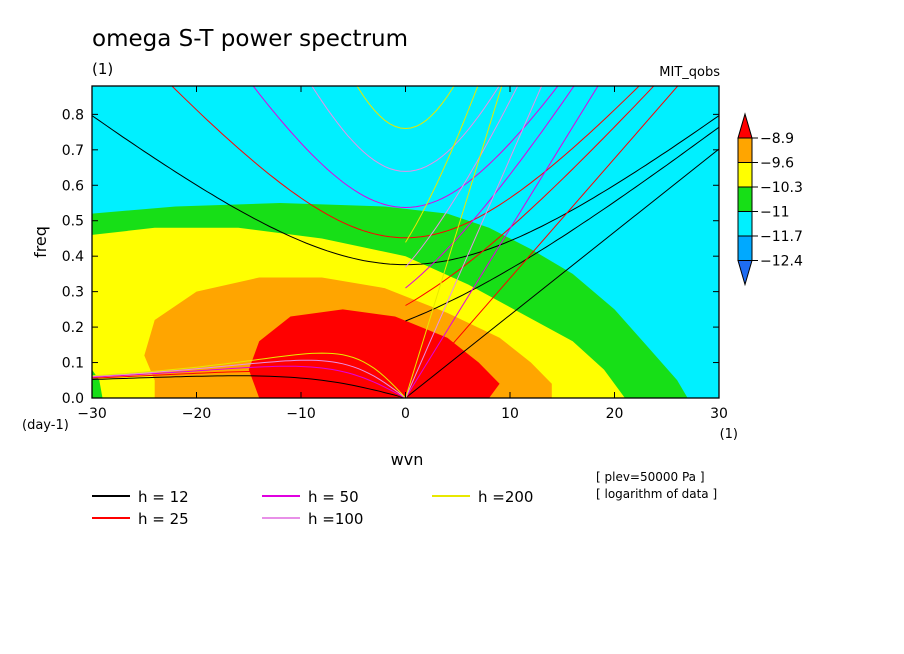 This screenshot has width=904, height=654. Describe the element at coordinates (770, 199) in the screenshot. I see `colorbar: −8.9 −9.6 −10.3 −11 −11.7 −12.4` at that location.